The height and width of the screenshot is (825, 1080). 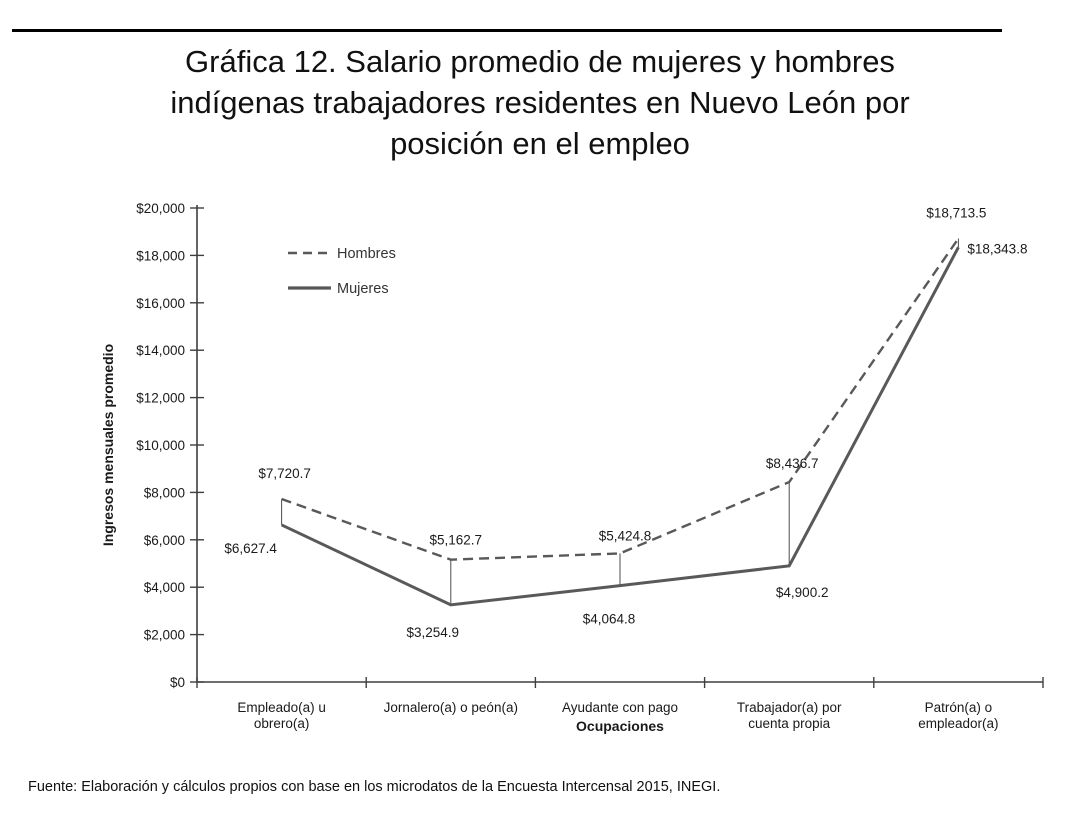 I want to click on data-label-hombres: $8,436.7, so click(x=792, y=463).